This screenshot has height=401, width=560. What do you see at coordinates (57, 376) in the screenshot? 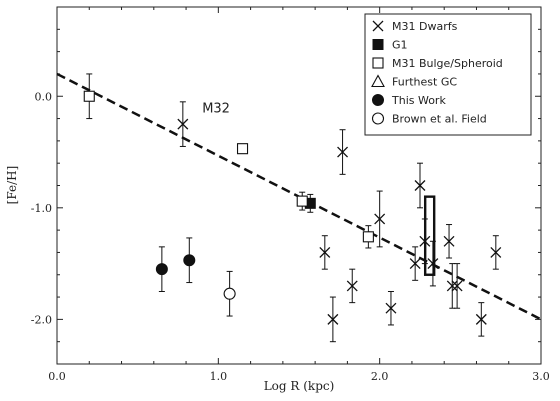
I see `x-tick-label: 0.0` at bounding box center [57, 376].